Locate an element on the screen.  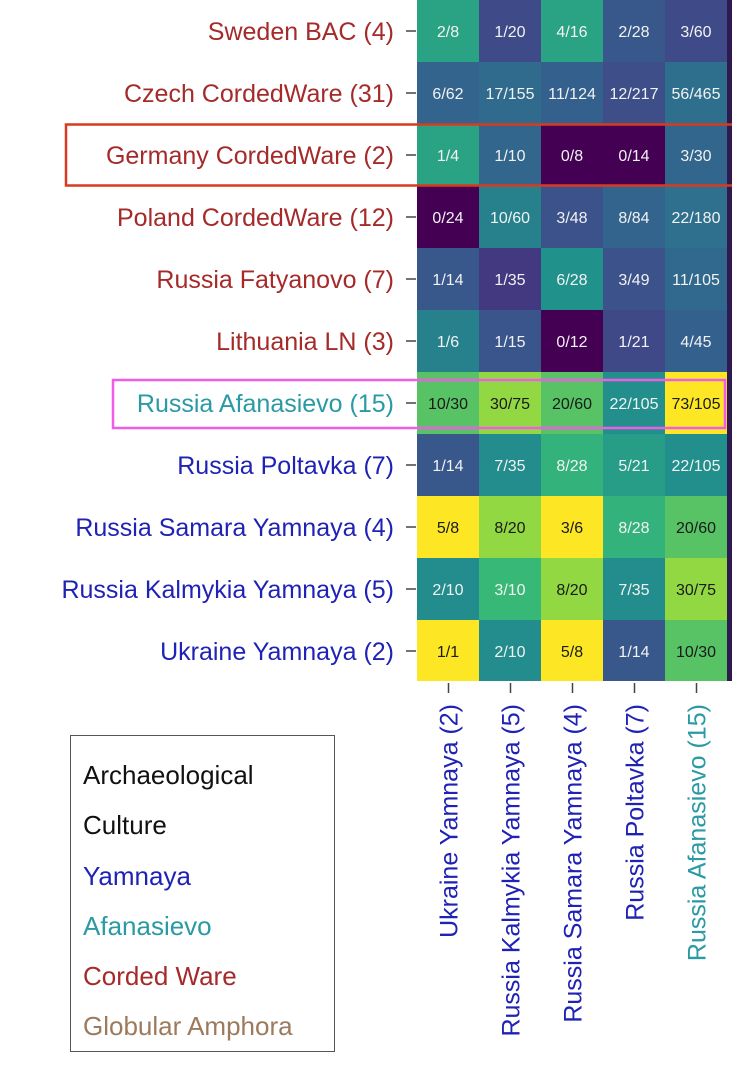
cell-value-label: 0/24 is located at coordinates (447, 218).